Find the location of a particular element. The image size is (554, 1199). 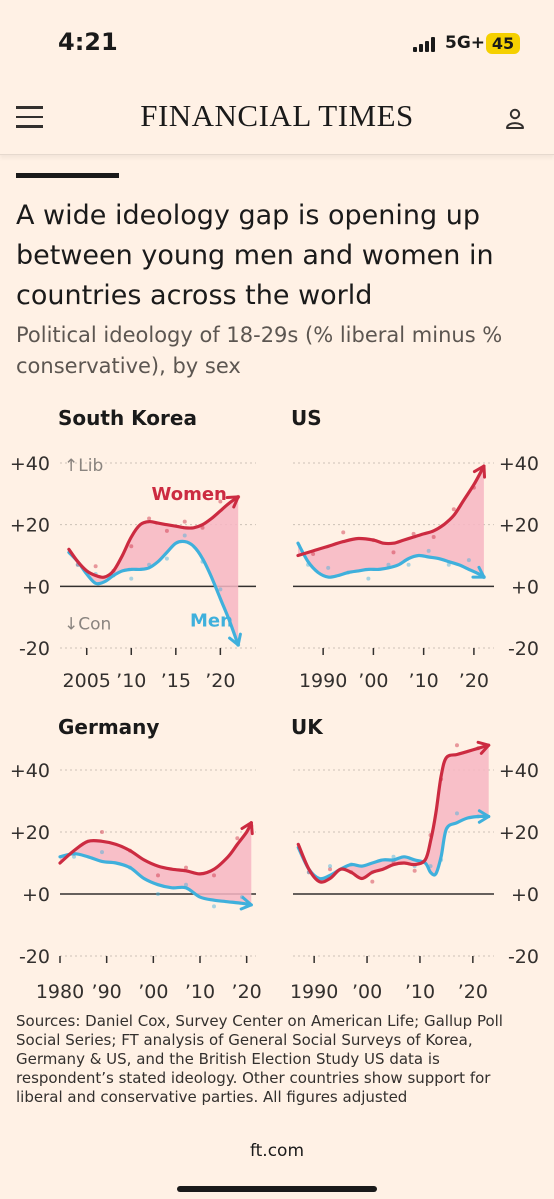

url-domain: ft.com is located at coordinates (277, 1151).